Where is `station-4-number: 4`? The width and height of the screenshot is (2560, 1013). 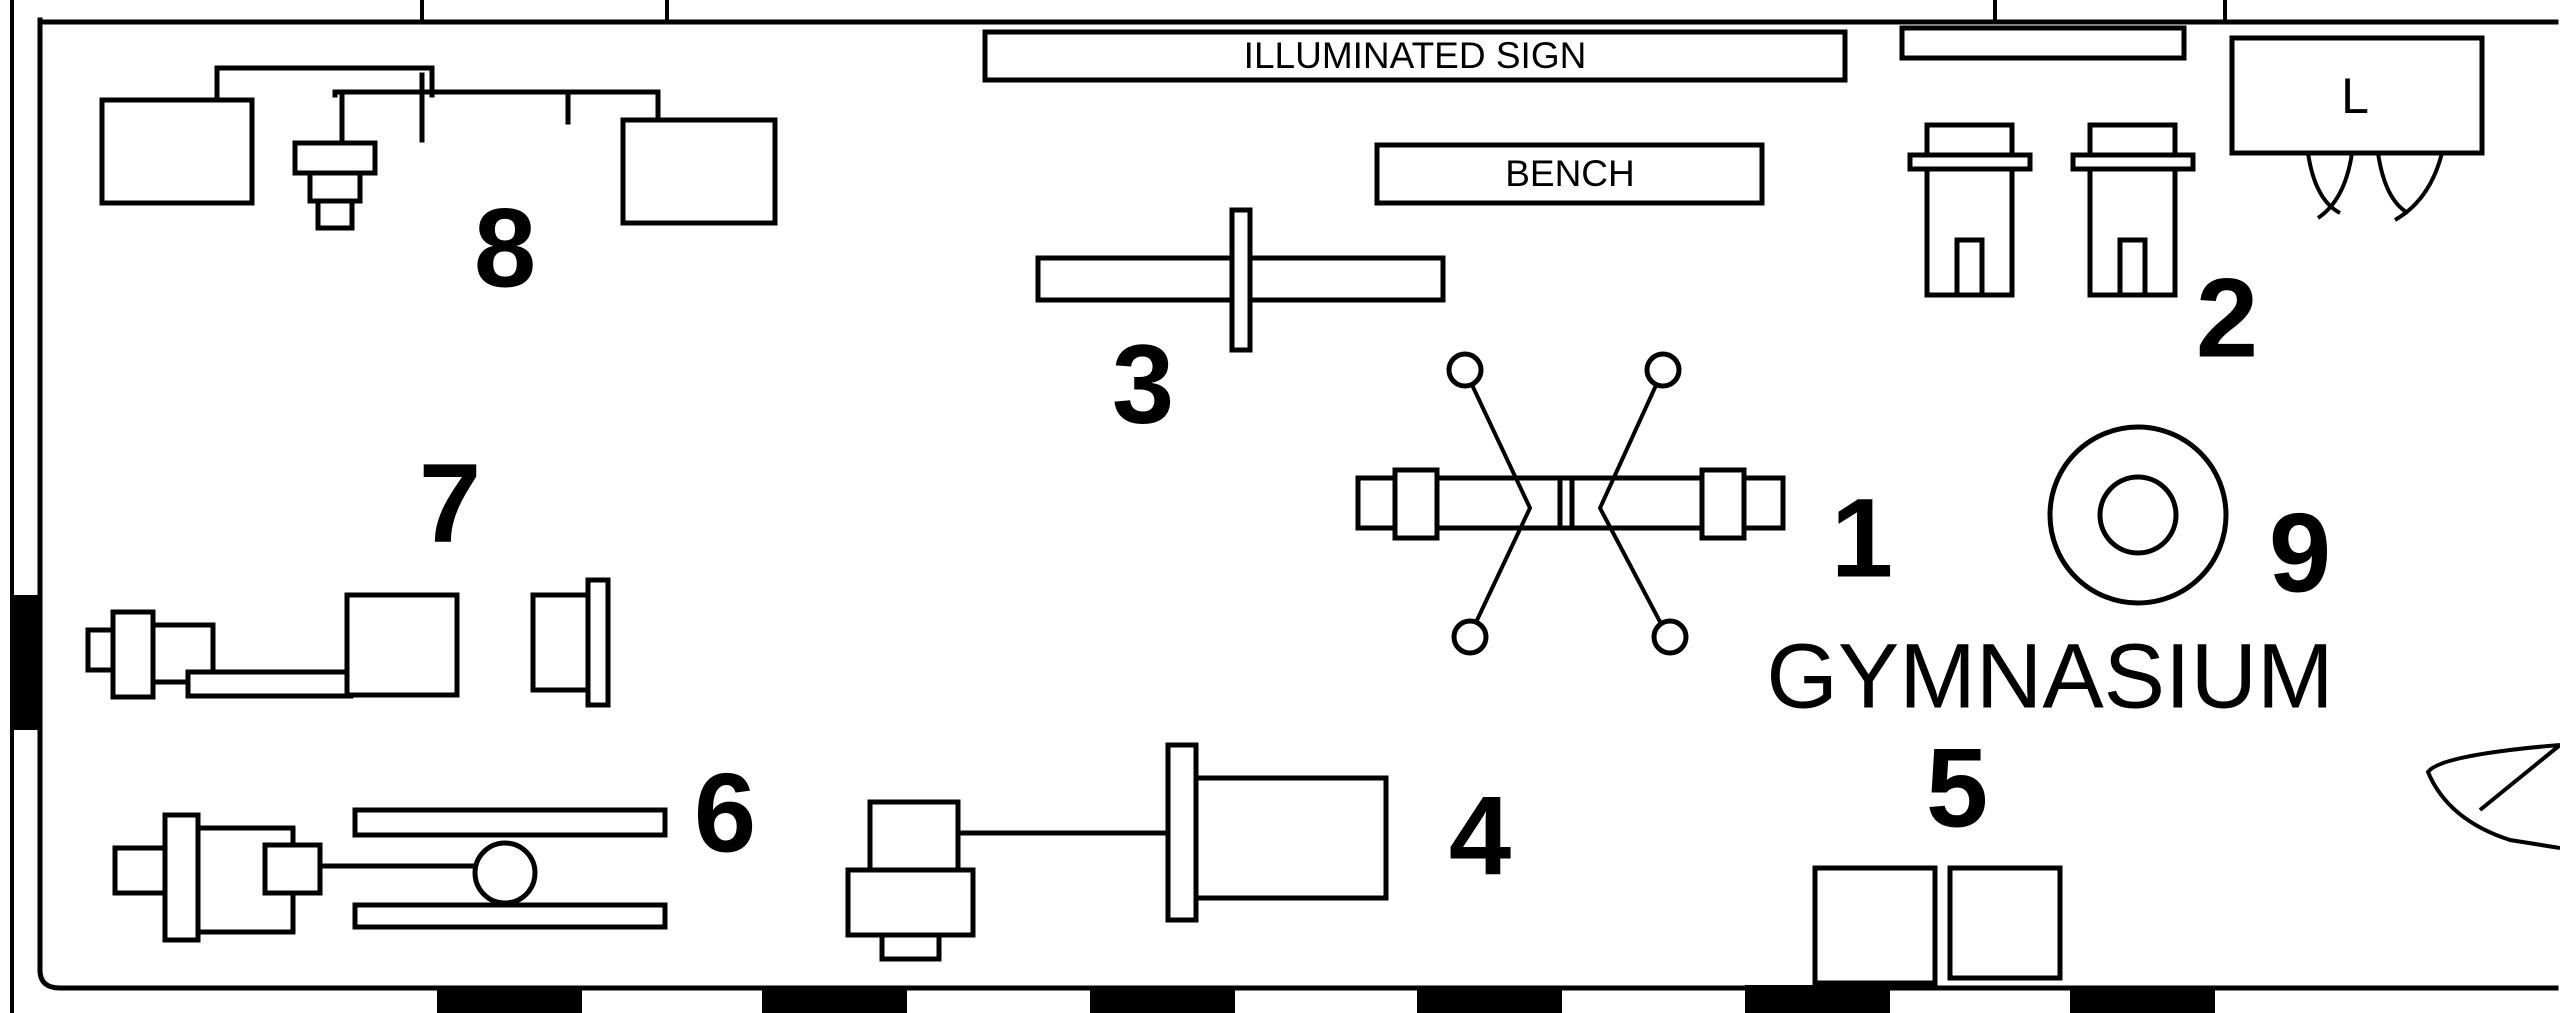
station-4-number: 4 is located at coordinates (1480, 836).